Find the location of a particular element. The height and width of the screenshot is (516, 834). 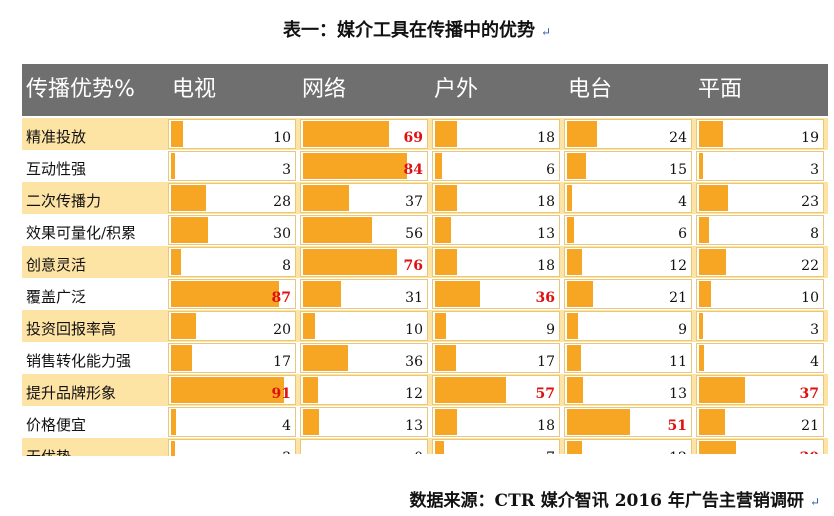

value-label: 51 is located at coordinates (677, 426).